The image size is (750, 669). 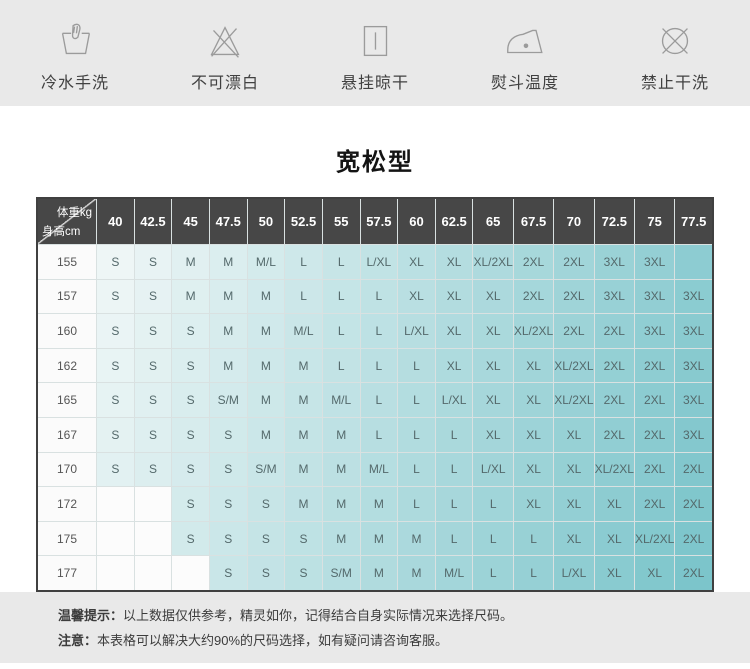 What do you see at coordinates (266, 469) in the screenshot?
I see `size-cell: S/M` at bounding box center [266, 469].